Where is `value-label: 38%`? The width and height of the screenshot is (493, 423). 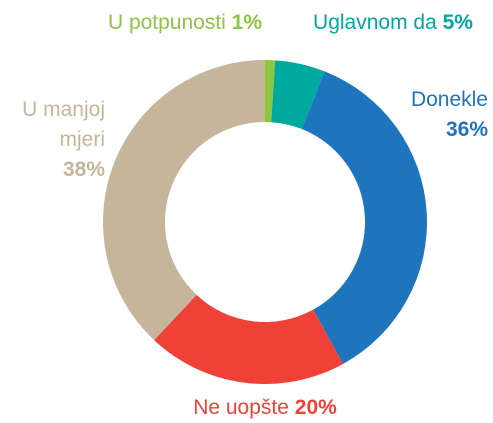
value-label: 38% is located at coordinates (83, 169).